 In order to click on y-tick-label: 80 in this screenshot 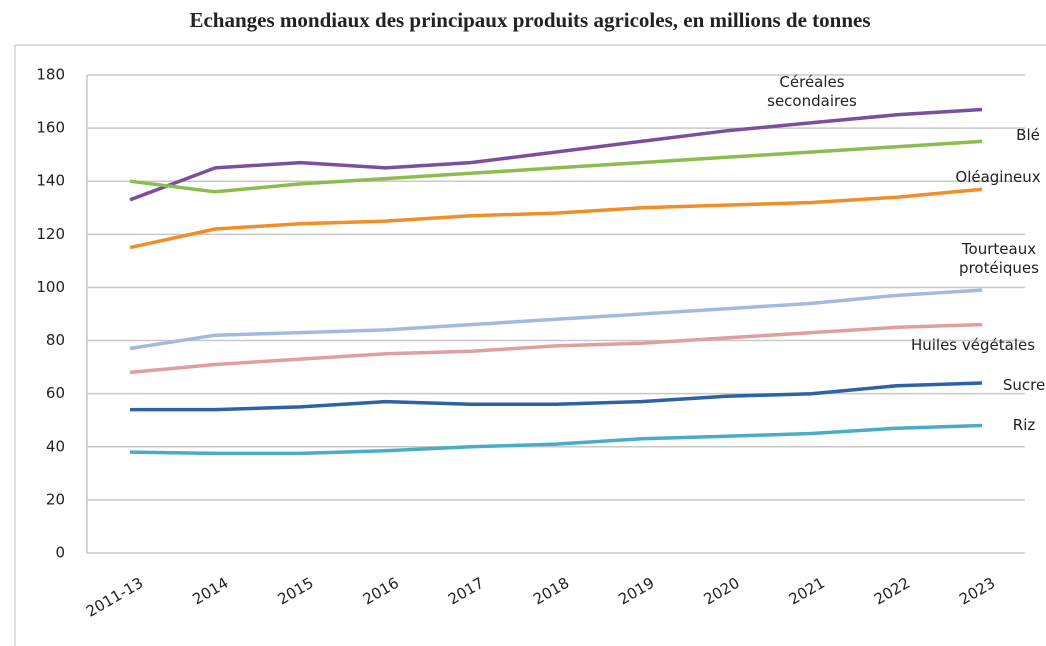, I will do `click(55, 340)`.